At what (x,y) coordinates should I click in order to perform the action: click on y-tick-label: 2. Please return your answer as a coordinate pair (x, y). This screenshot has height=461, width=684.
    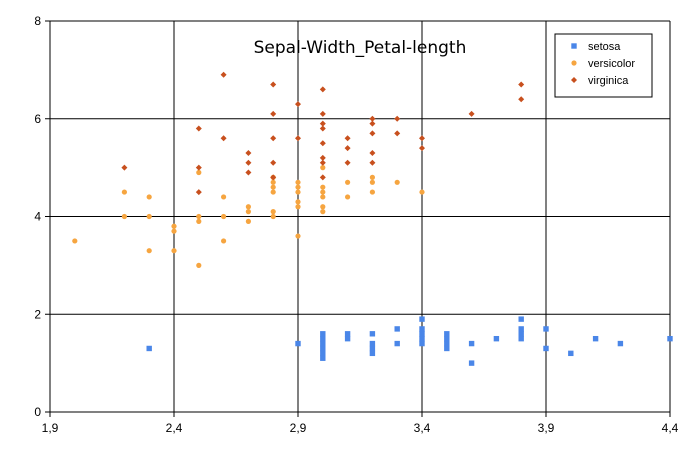
    Looking at the image, I should click on (37, 314).